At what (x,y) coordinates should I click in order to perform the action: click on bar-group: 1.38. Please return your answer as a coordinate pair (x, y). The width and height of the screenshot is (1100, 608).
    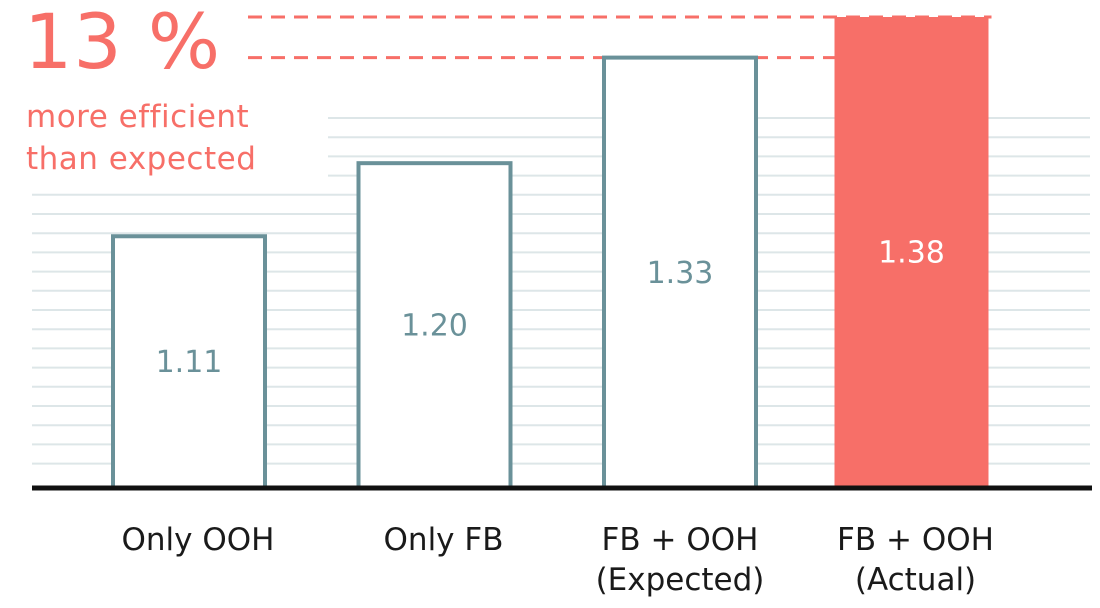
    Looking at the image, I should click on (911, 252).